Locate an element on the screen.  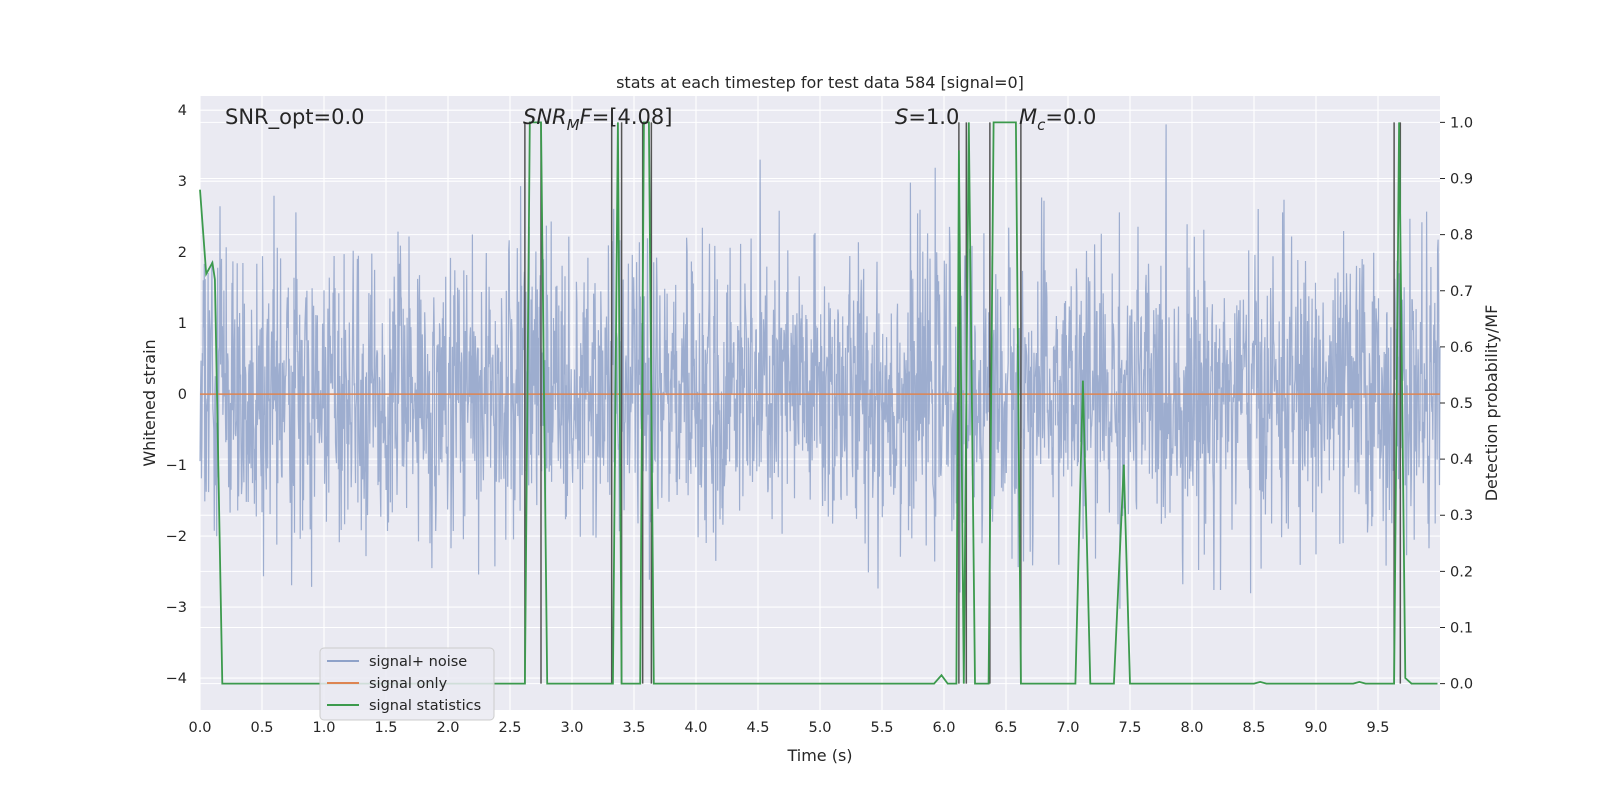
y-tick-label: 4 is located at coordinates (182, 111).